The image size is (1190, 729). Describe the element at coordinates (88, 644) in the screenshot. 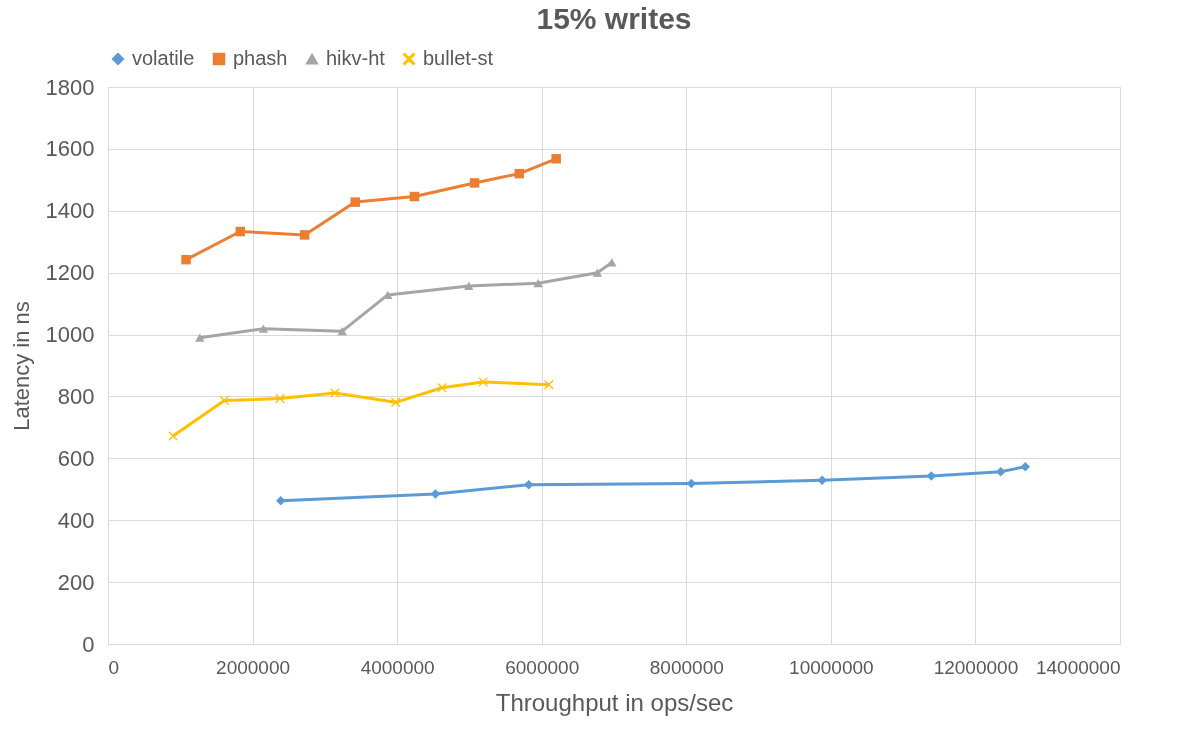

I see `y-tick-label: 0` at that location.